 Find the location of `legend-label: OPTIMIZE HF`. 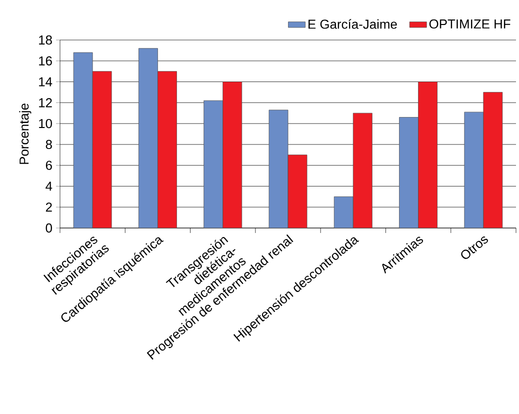

legend-label: OPTIMIZE HF is located at coordinates (469, 24).